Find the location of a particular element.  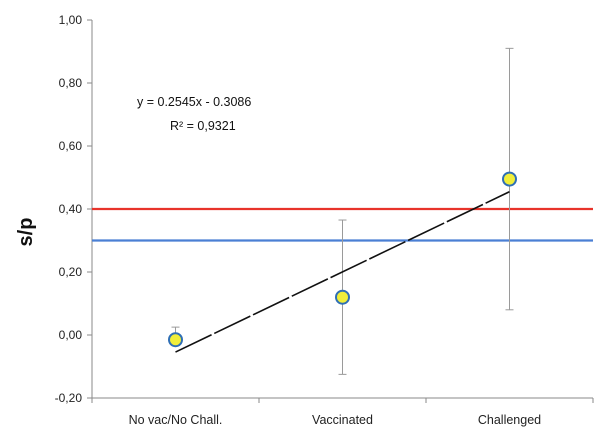

x-category-label: Challenged is located at coordinates (509, 420).